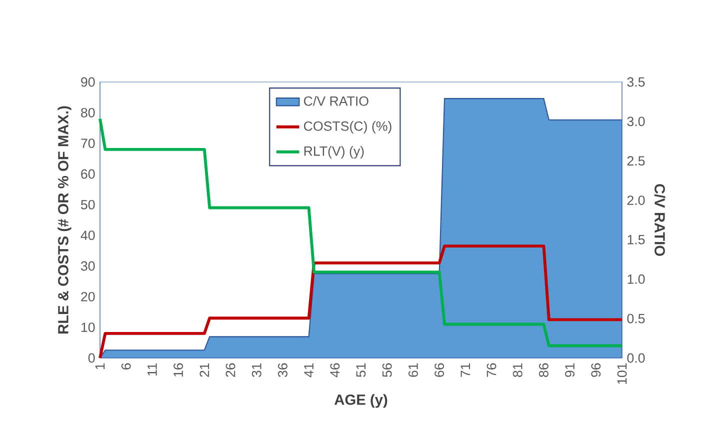 The image size is (702, 439). What do you see at coordinates (636, 201) in the screenshot?
I see `y2-tick-label: 2.0` at bounding box center [636, 201].